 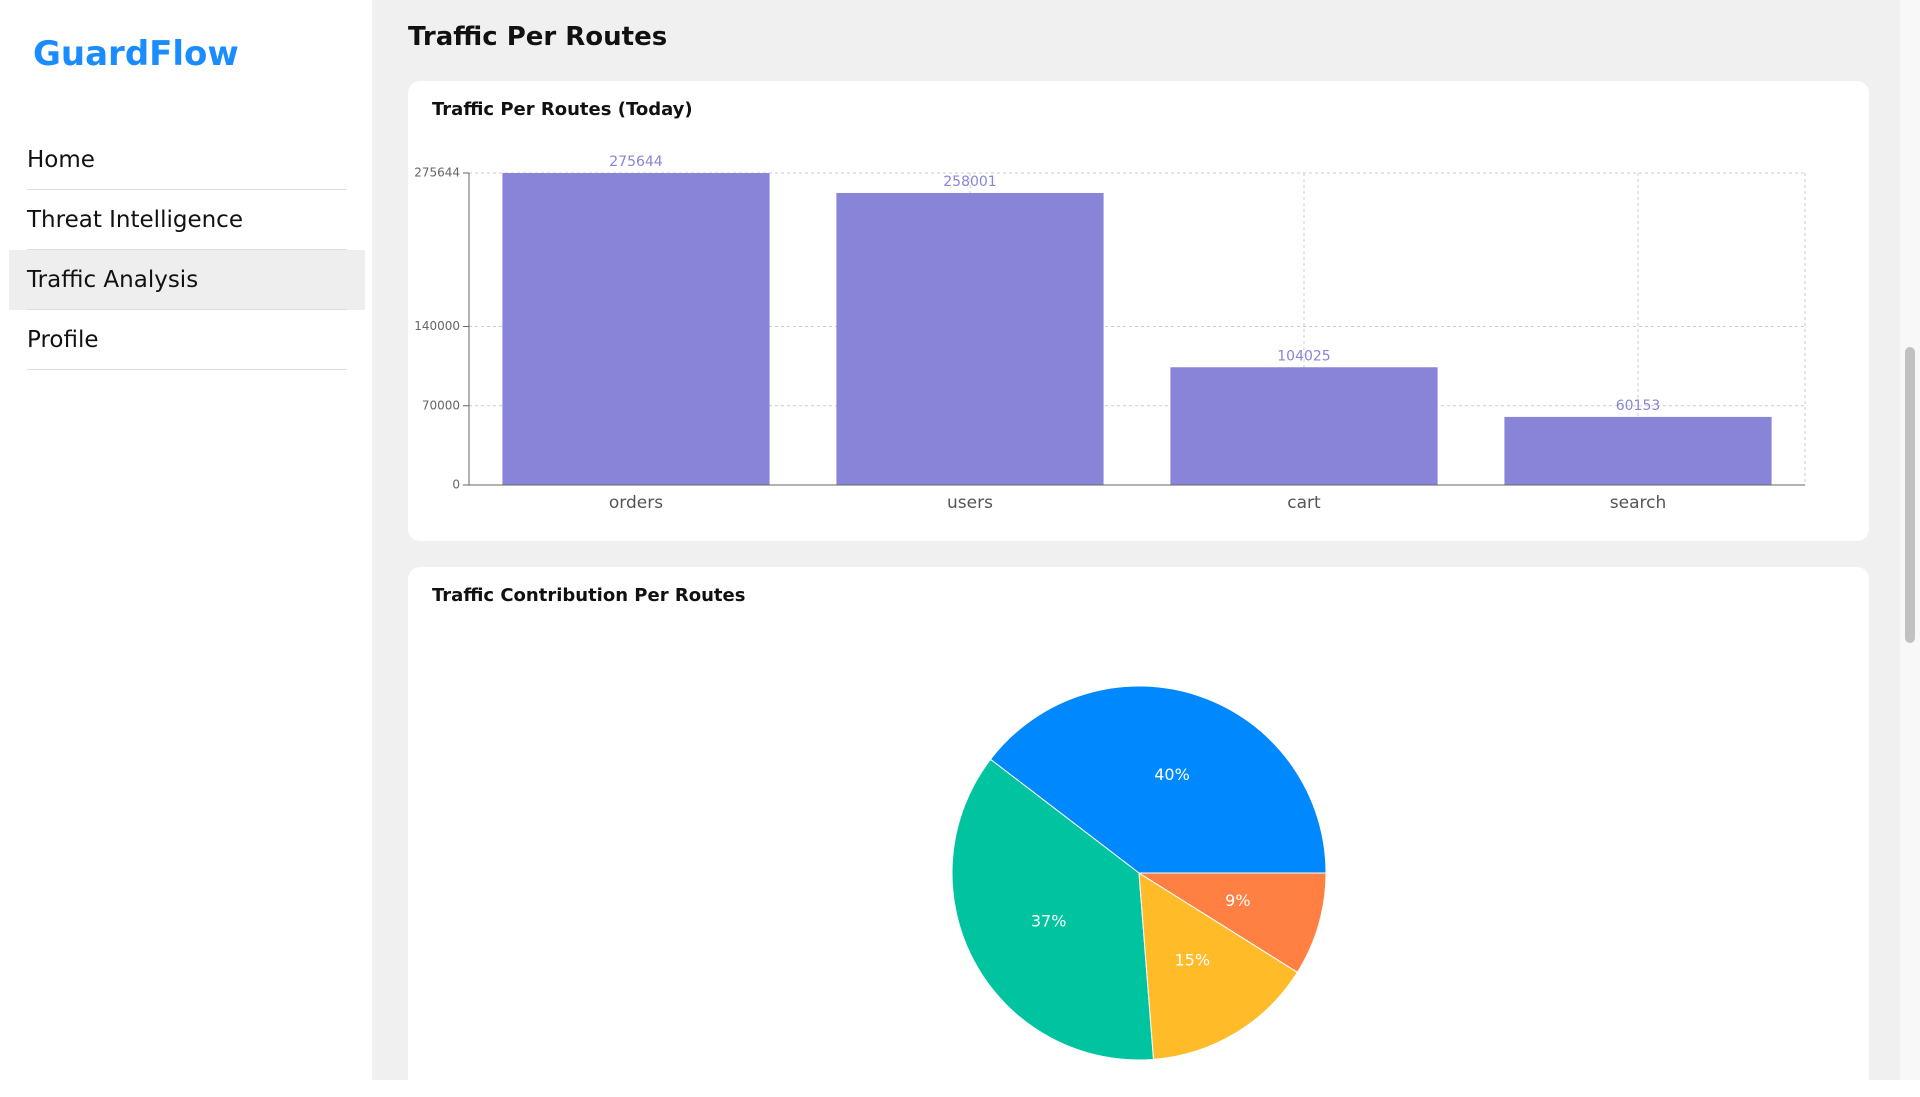 I want to click on chart-title: Traffic Contribution Per Routes, so click(x=589, y=595).